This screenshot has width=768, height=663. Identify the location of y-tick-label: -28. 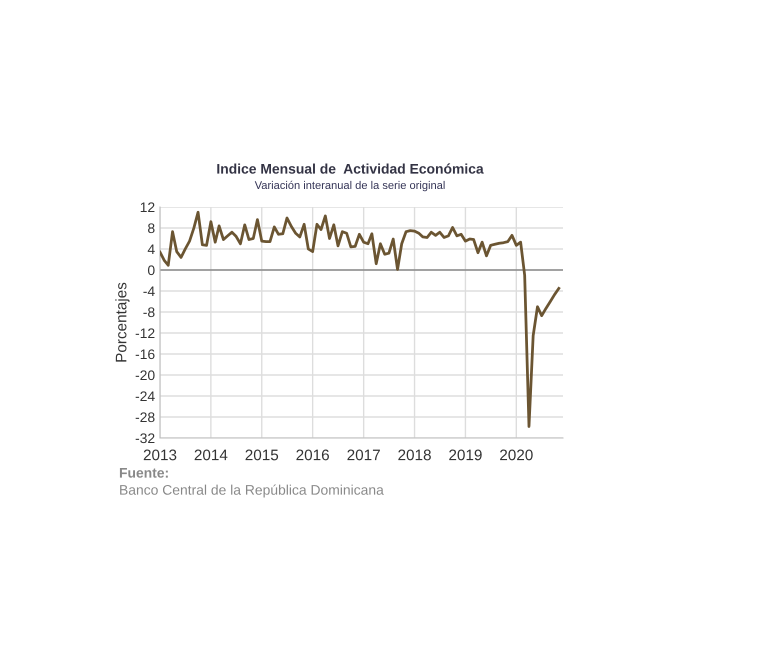
(145, 417).